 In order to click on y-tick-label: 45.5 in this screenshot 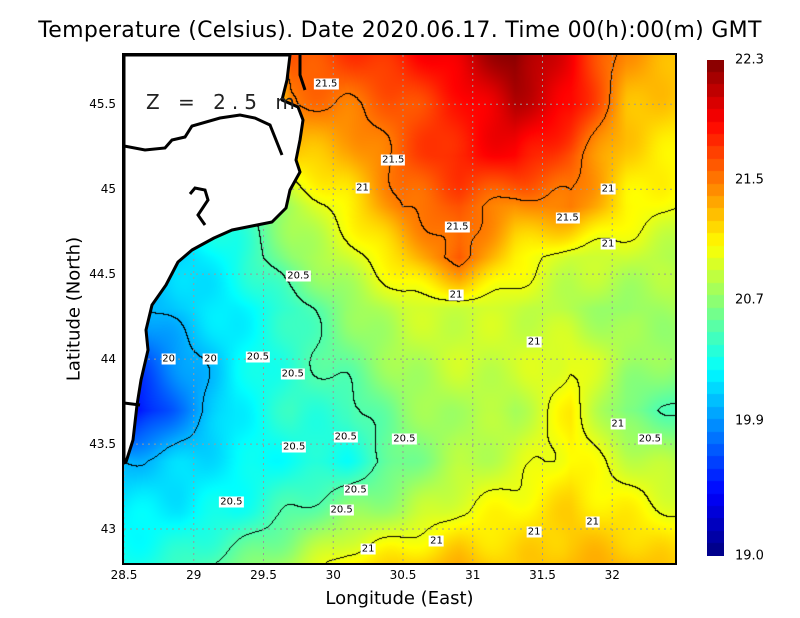, I will do `click(102, 104)`.